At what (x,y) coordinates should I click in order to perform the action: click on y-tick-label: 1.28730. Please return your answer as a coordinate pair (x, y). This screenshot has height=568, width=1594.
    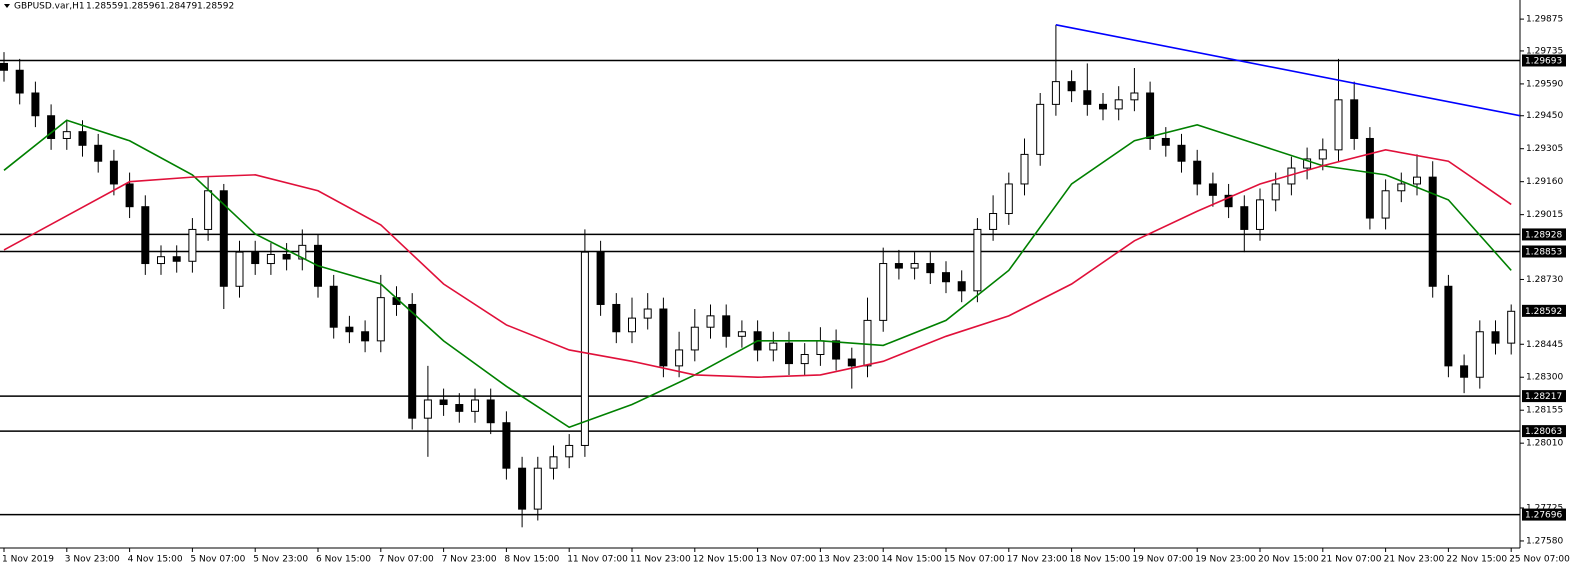
    Looking at the image, I should click on (1544, 280).